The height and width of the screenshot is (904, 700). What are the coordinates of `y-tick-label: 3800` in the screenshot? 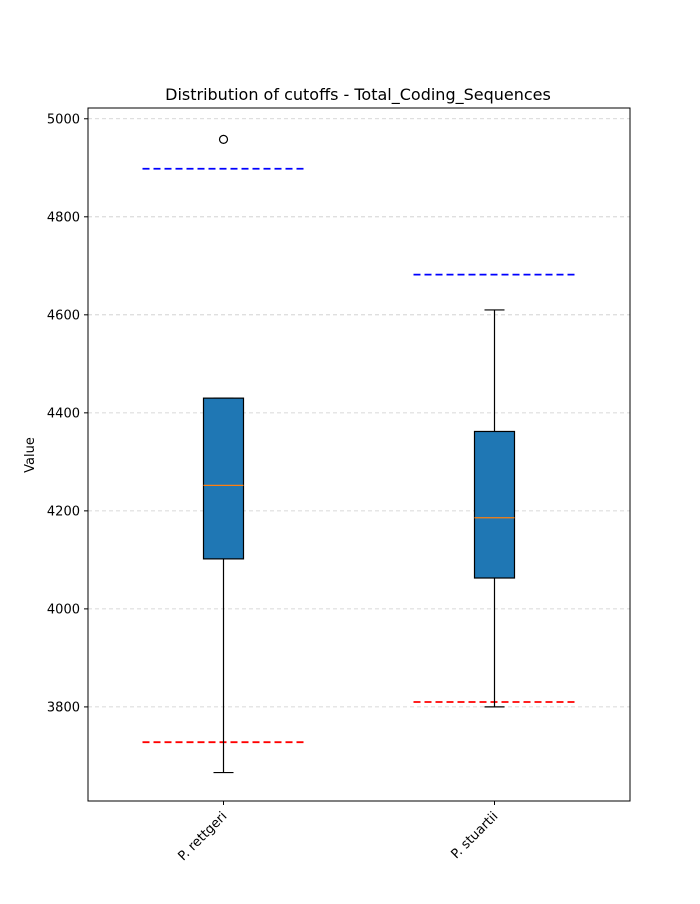 It's located at (63, 707).